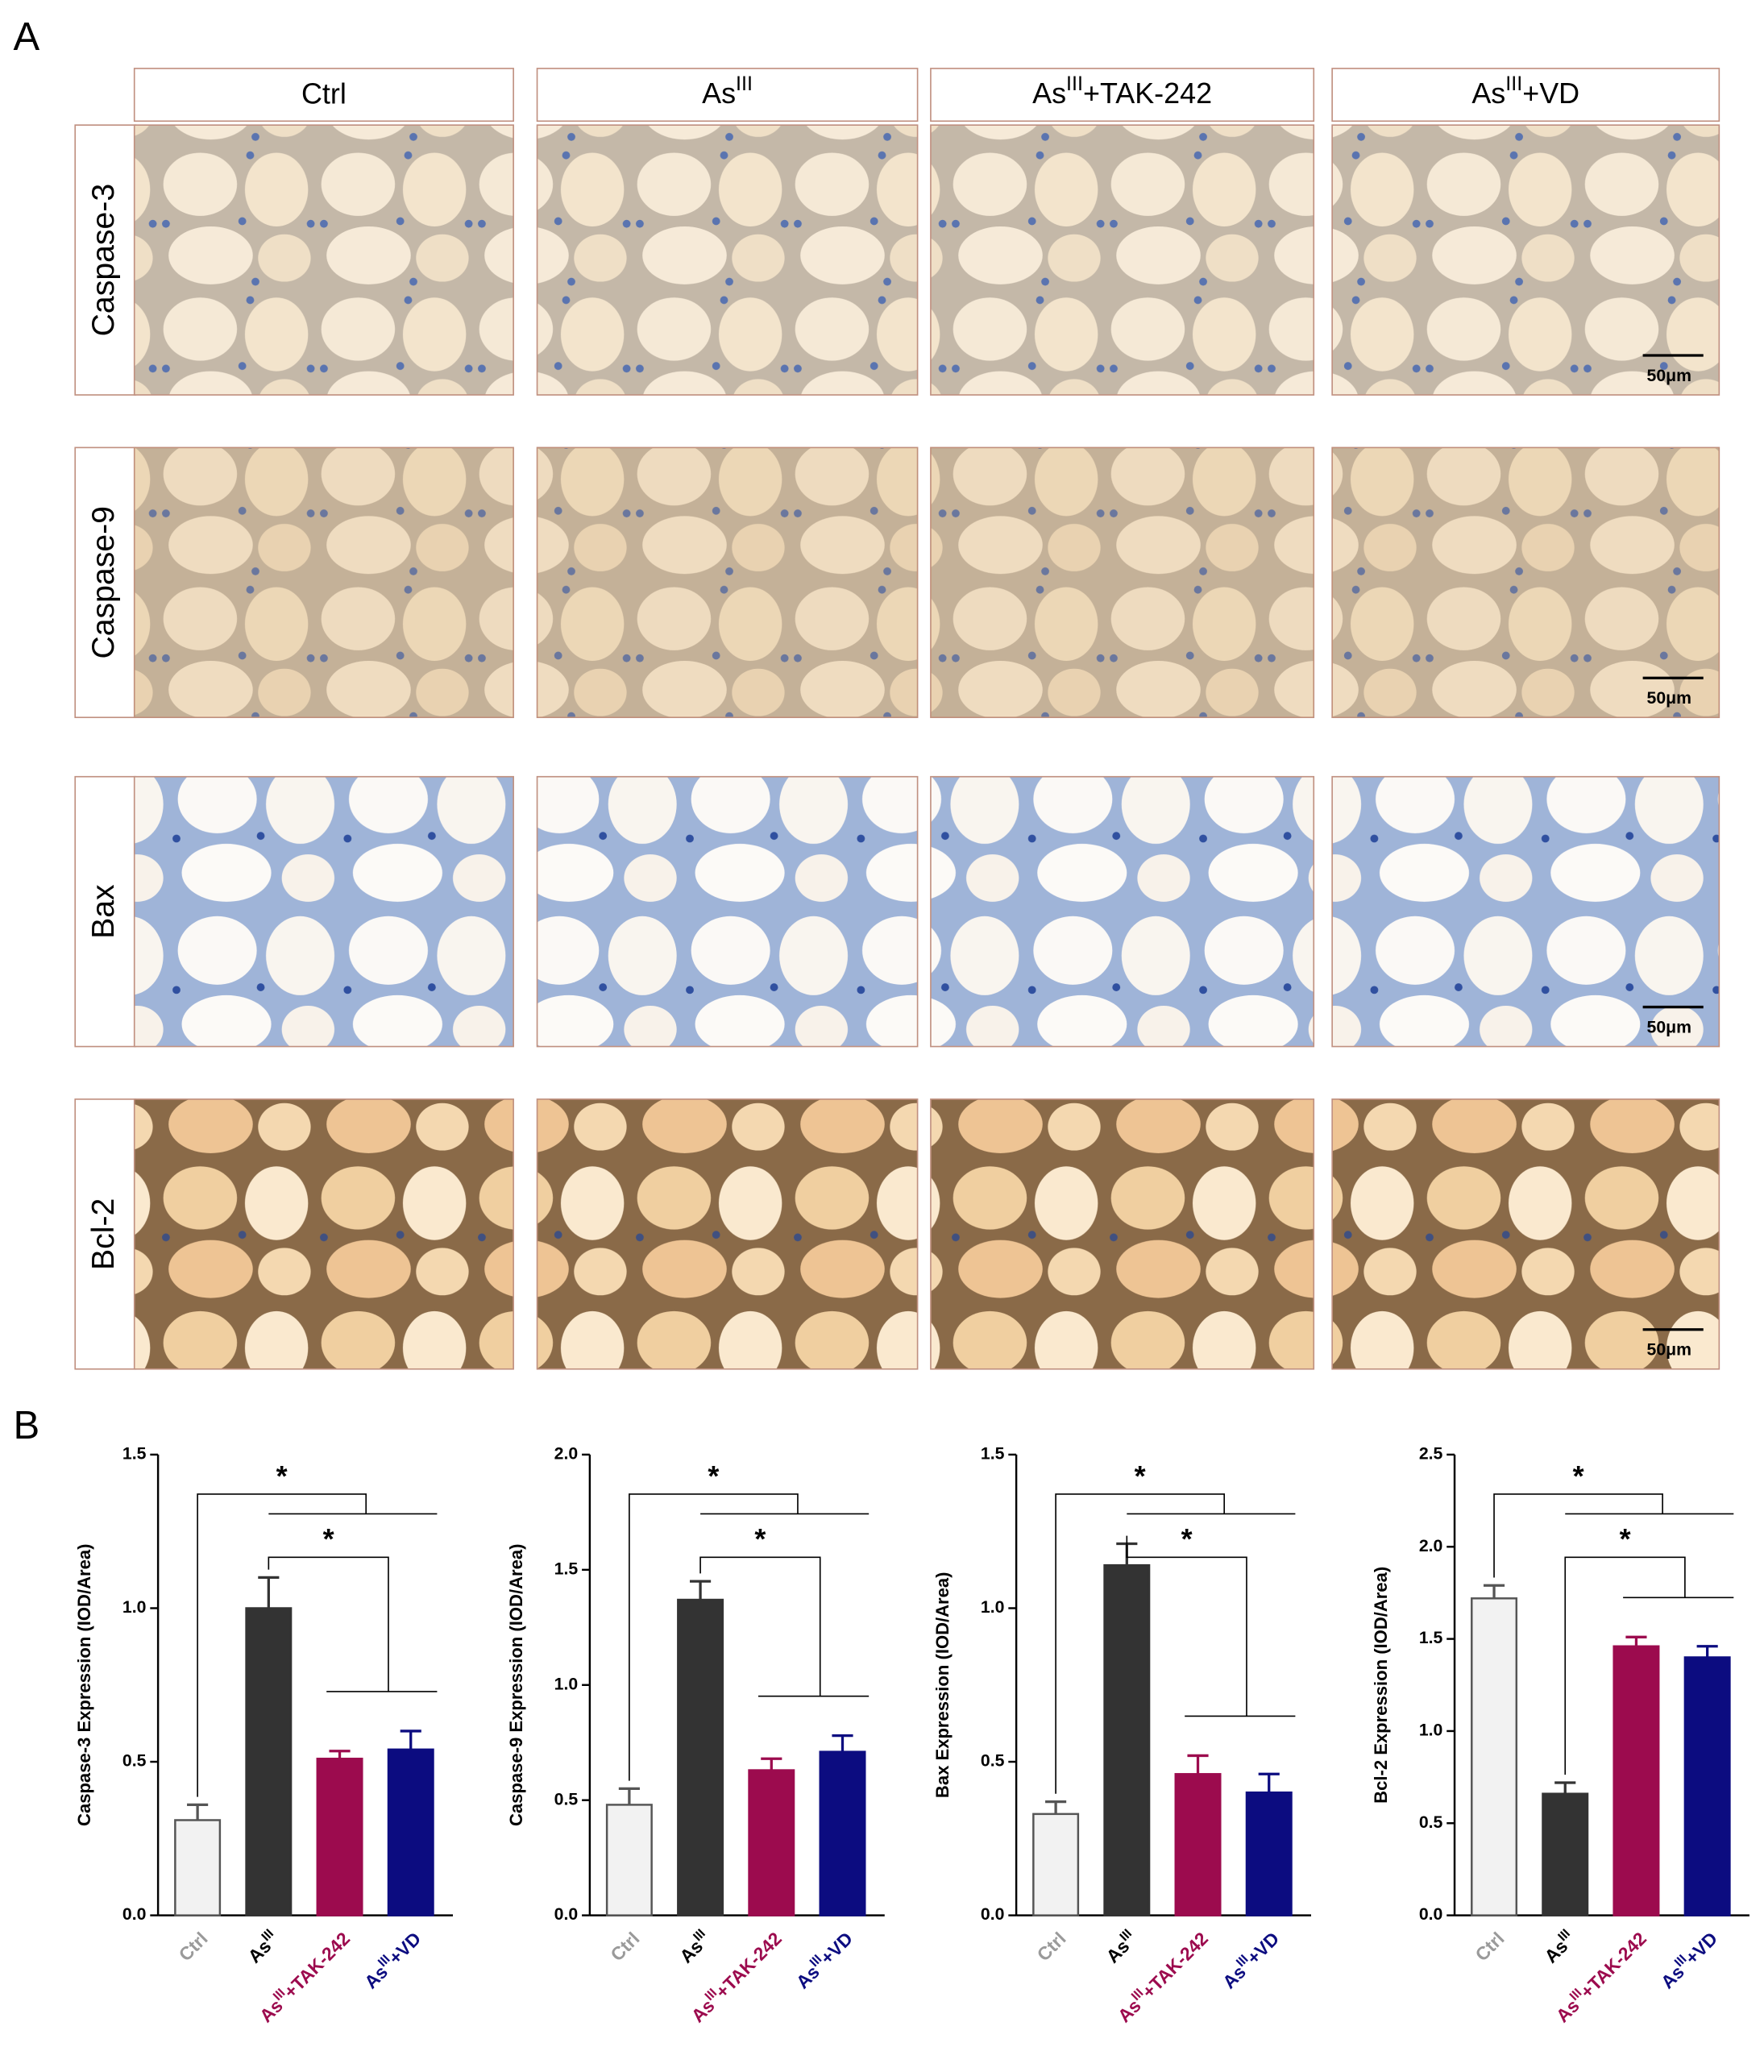  I want to click on column-header: Ctrl, so click(324, 93).